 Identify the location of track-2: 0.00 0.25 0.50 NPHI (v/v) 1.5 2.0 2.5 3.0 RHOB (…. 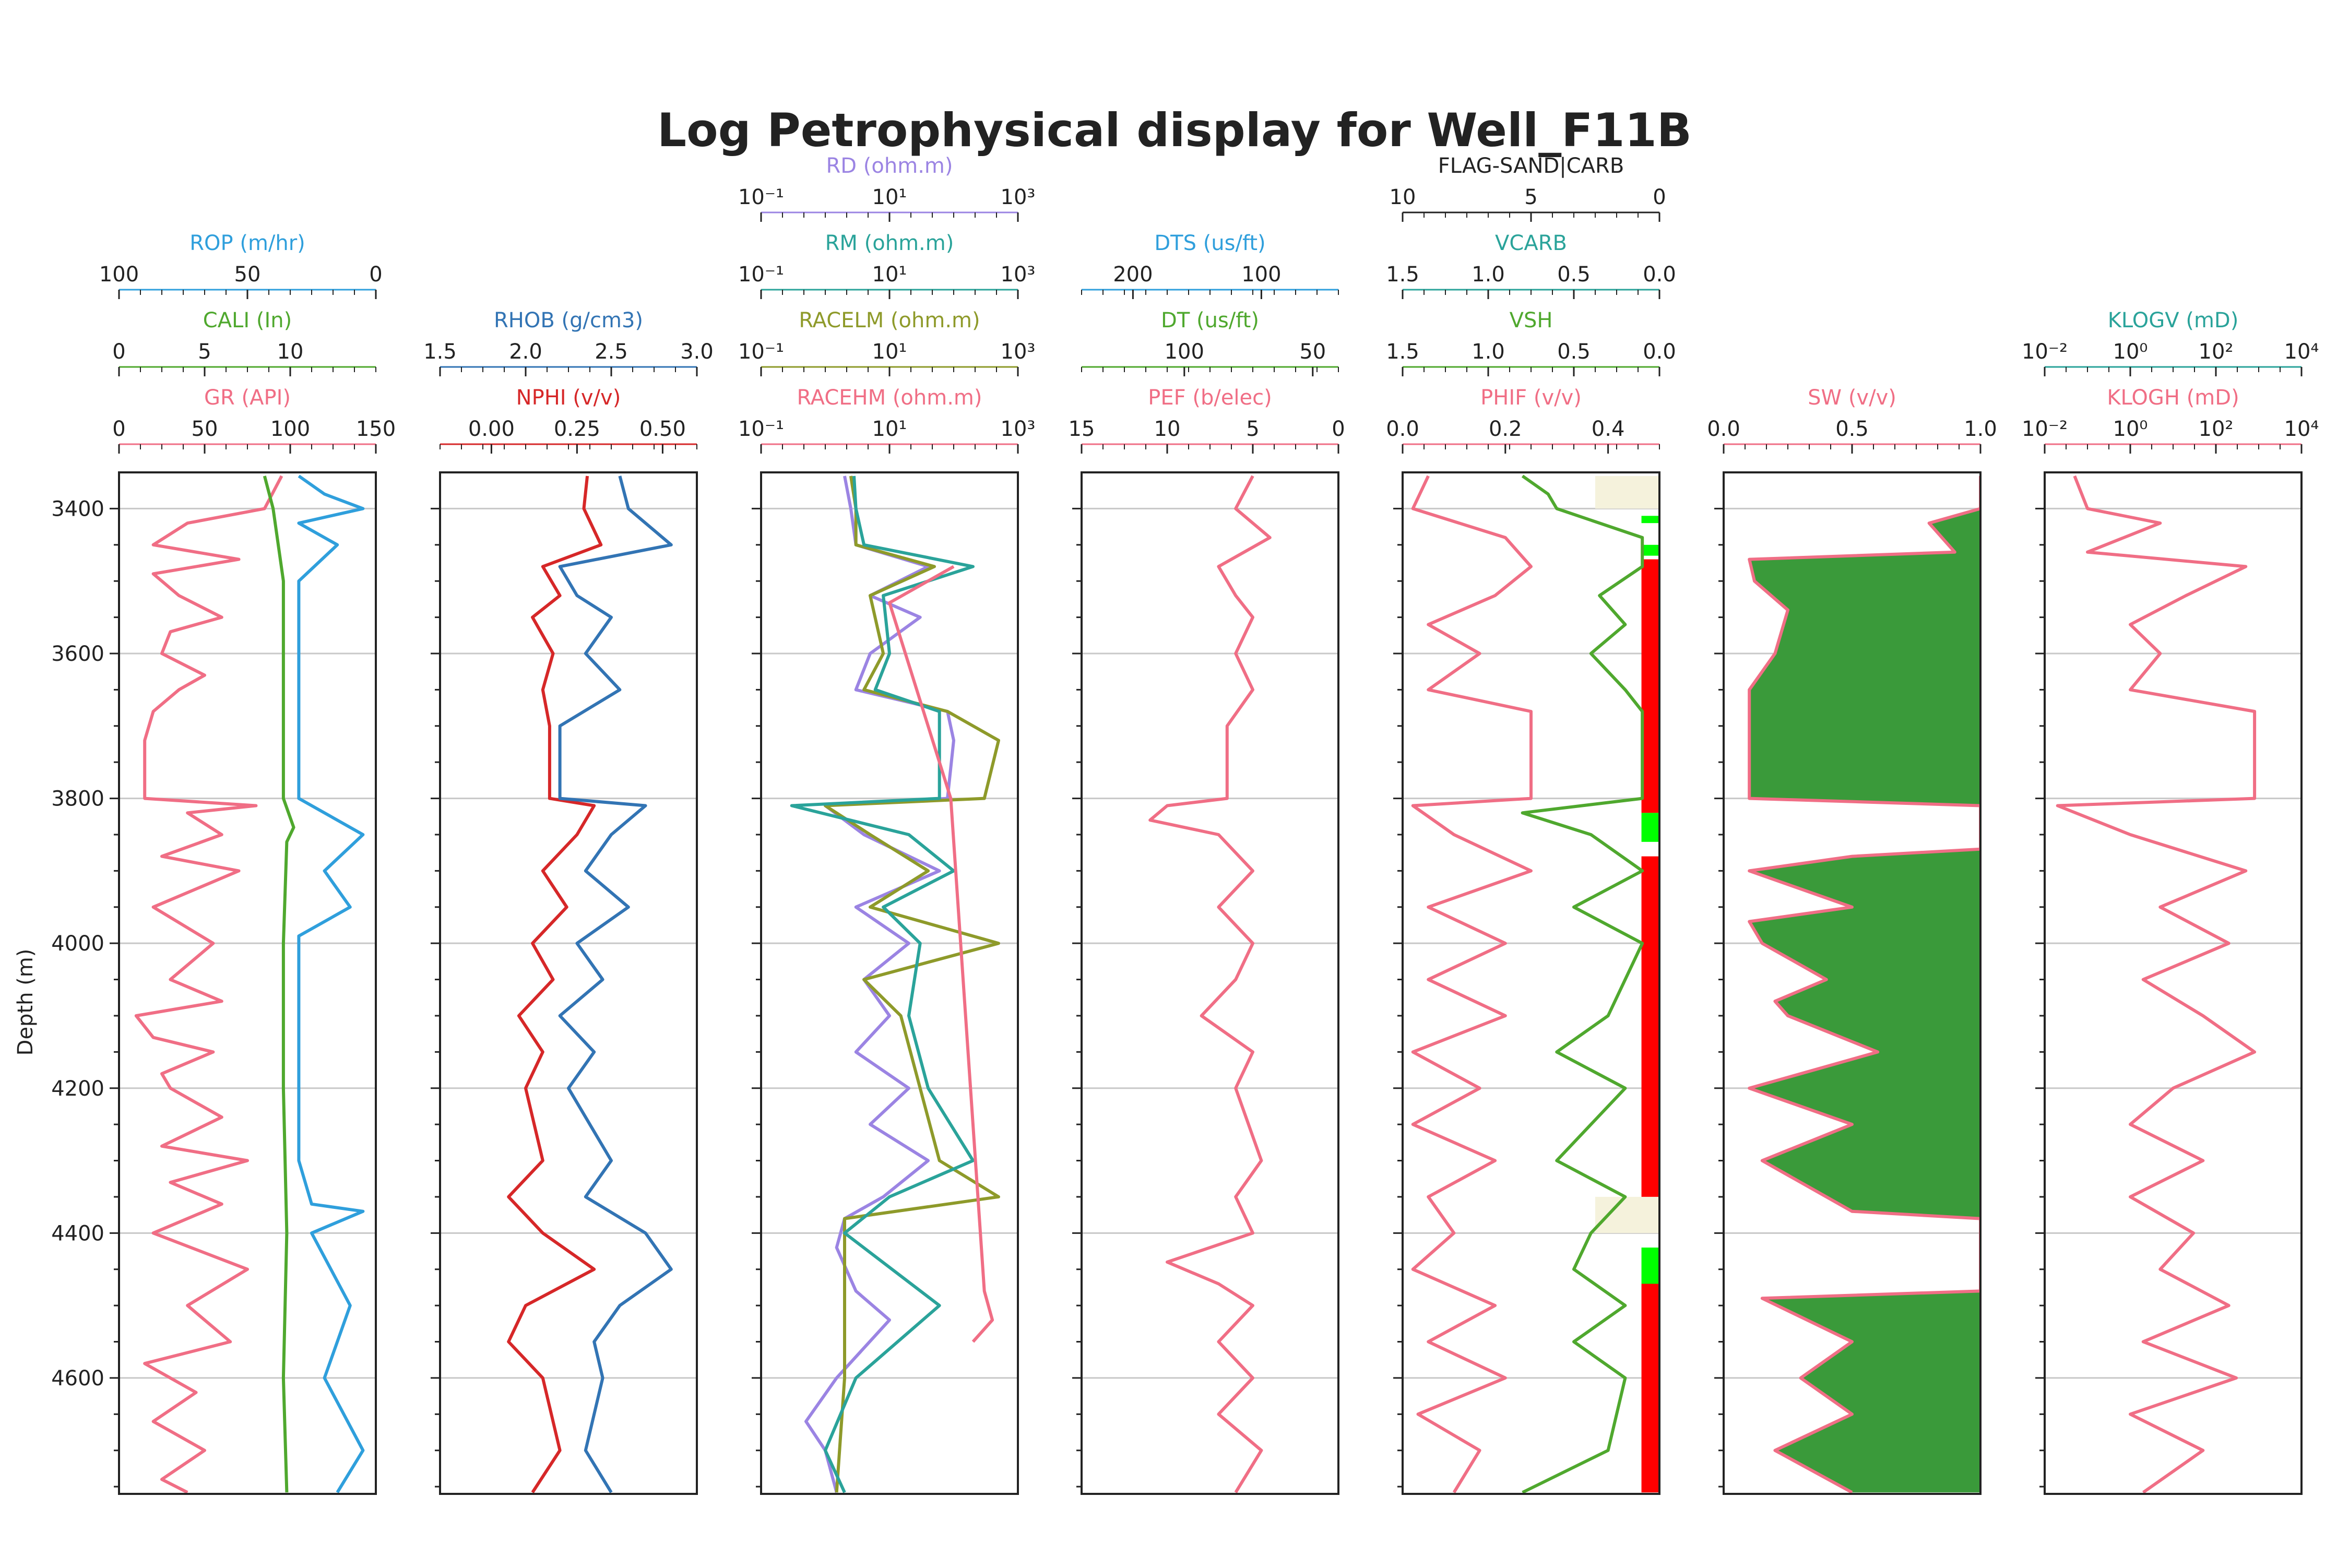
(568, 901).